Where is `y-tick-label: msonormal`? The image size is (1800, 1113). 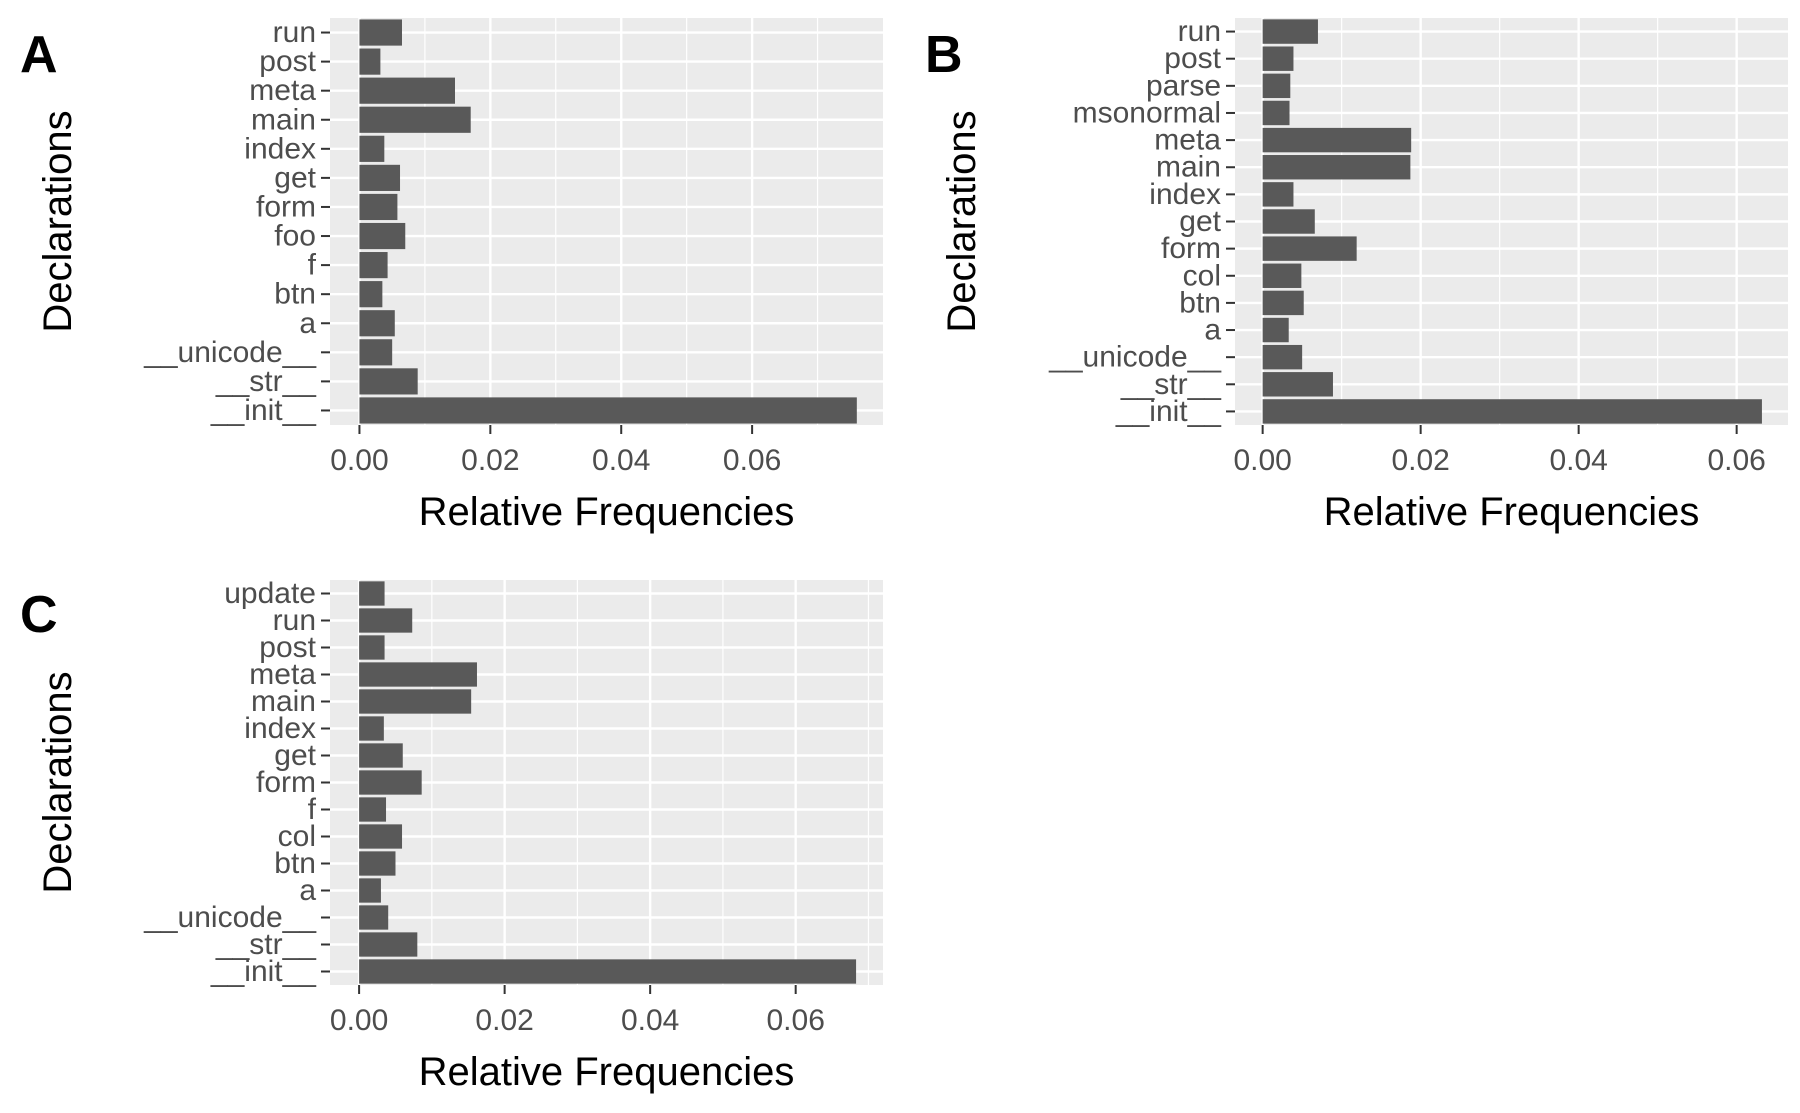 y-tick-label: msonormal is located at coordinates (1147, 112).